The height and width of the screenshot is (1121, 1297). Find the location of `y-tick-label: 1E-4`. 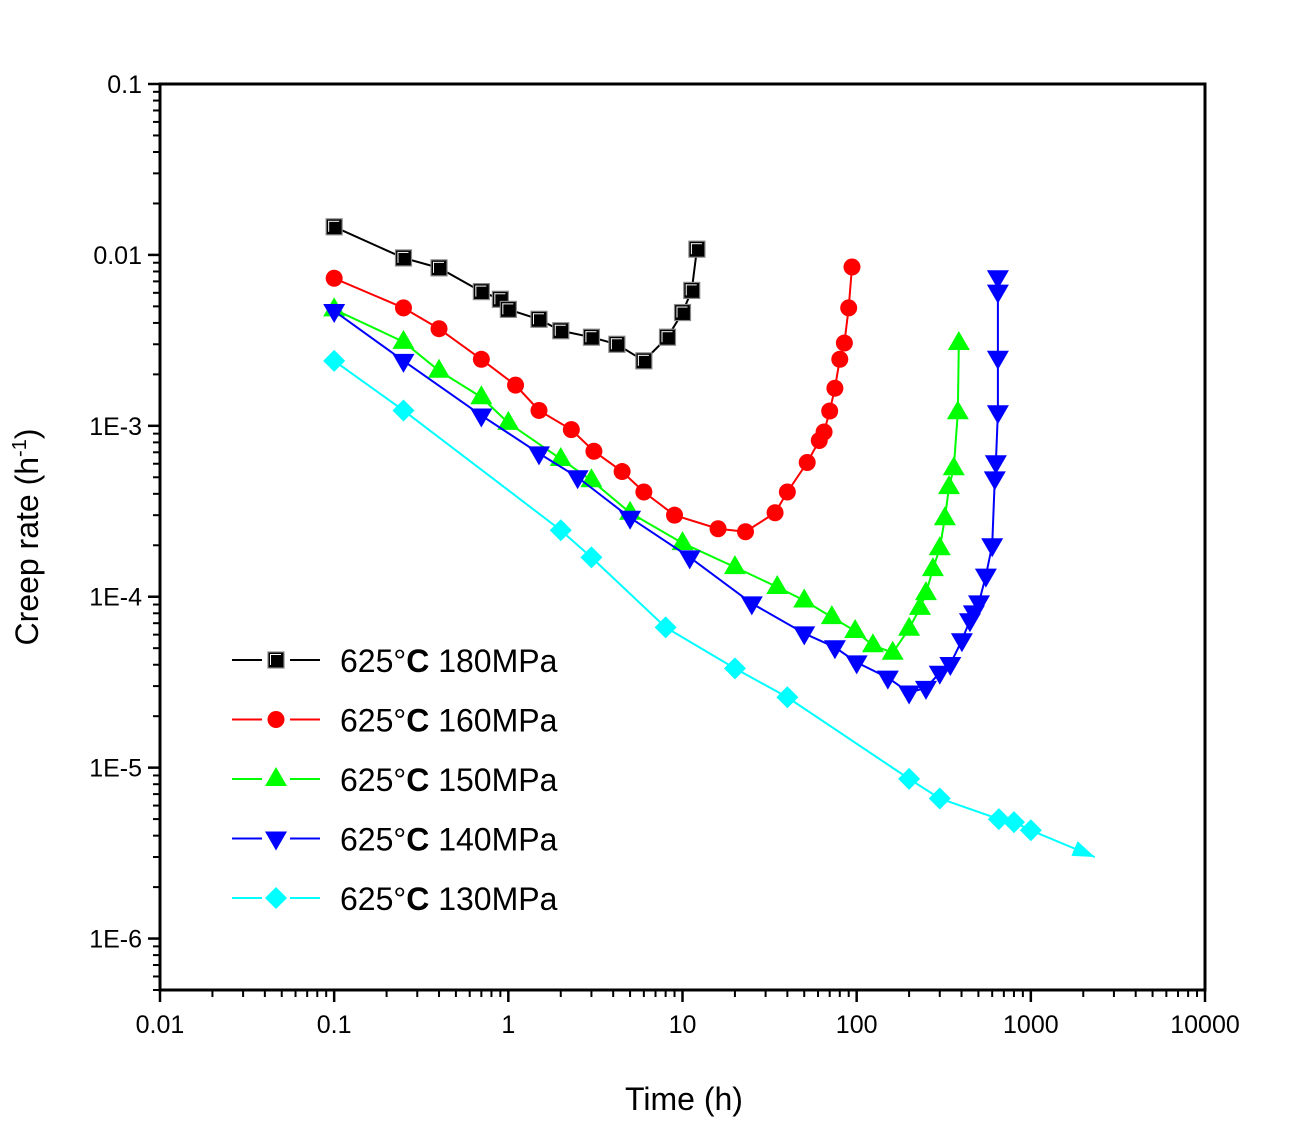

y-tick-label: 1E-4 is located at coordinates (115, 598).